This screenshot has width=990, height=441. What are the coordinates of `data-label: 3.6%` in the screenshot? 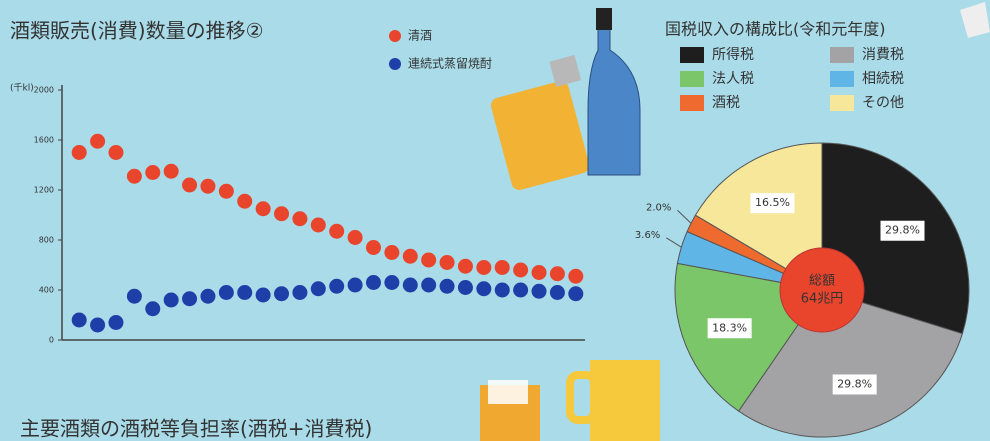 It's located at (647, 235).